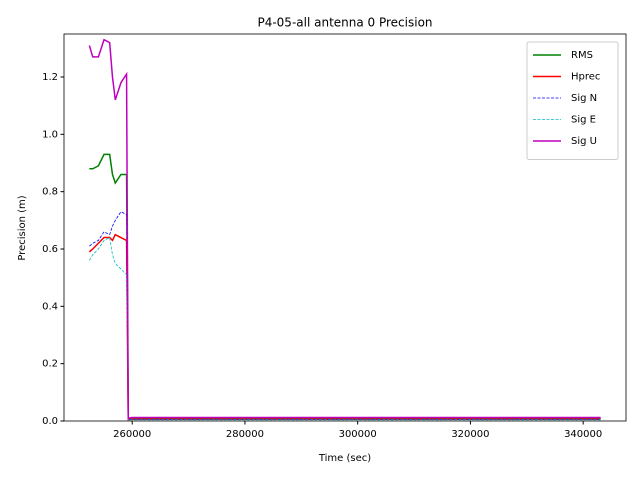 This screenshot has width=640, height=484. Describe the element at coordinates (358, 434) in the screenshot. I see `x-tick-label: 300000` at that location.